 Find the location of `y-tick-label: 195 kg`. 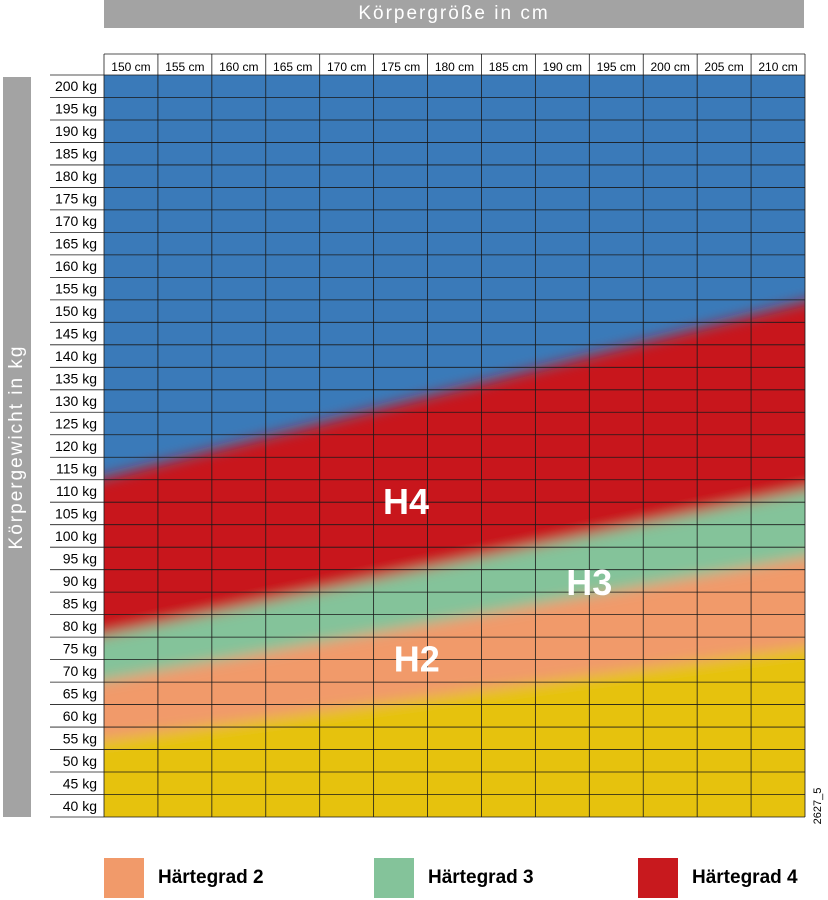

y-tick-label: 195 kg is located at coordinates (76, 109).